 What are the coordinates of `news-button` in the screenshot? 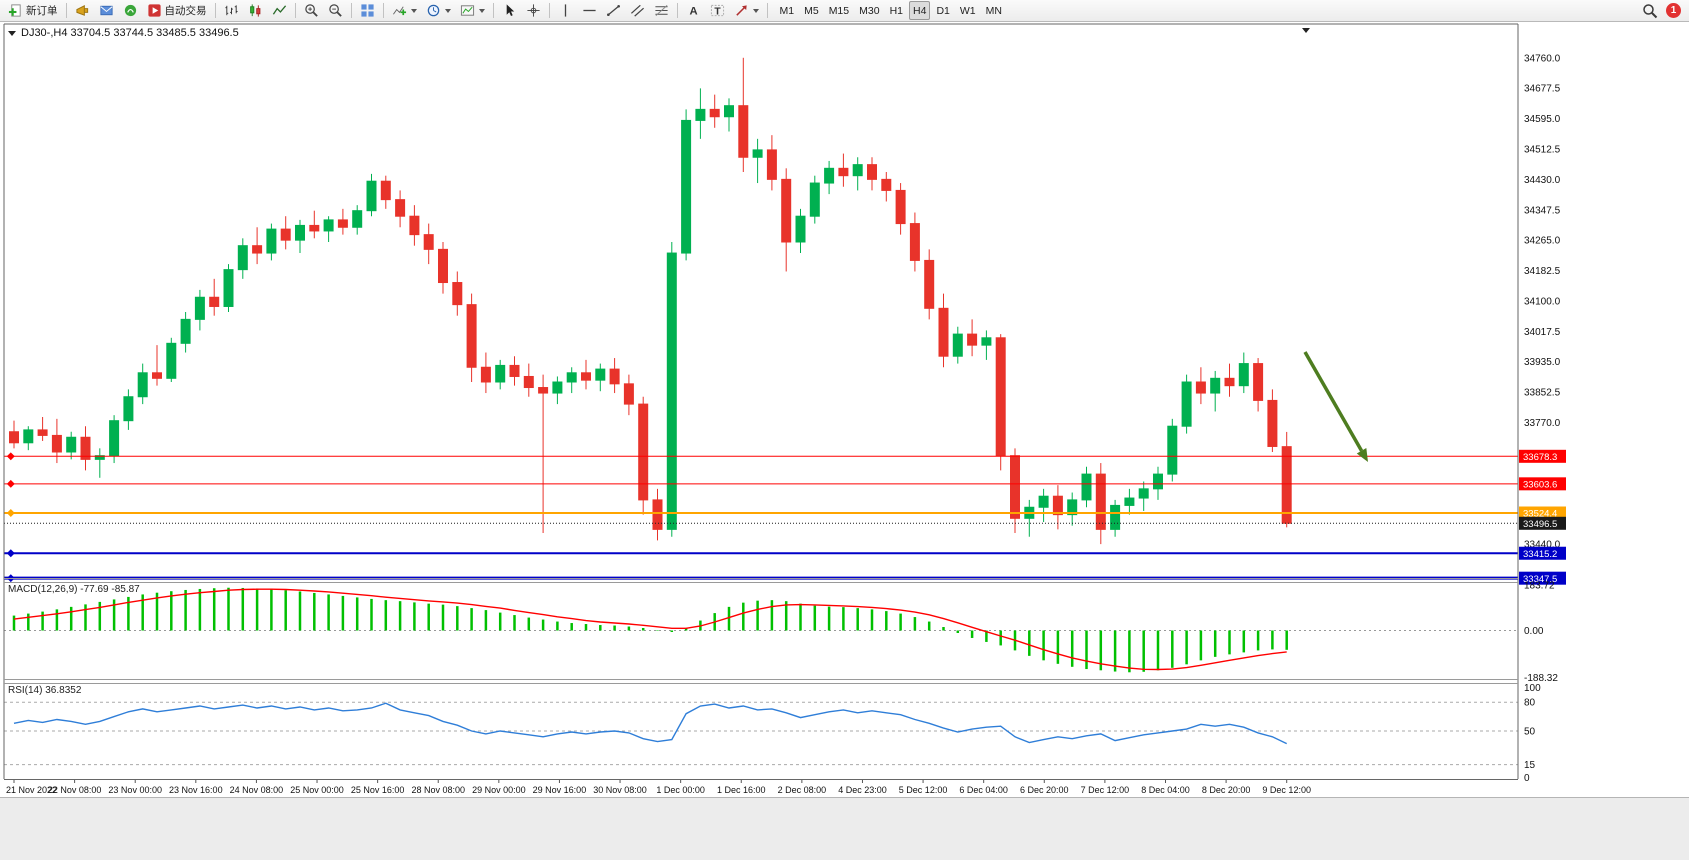 It's located at (130, 10).